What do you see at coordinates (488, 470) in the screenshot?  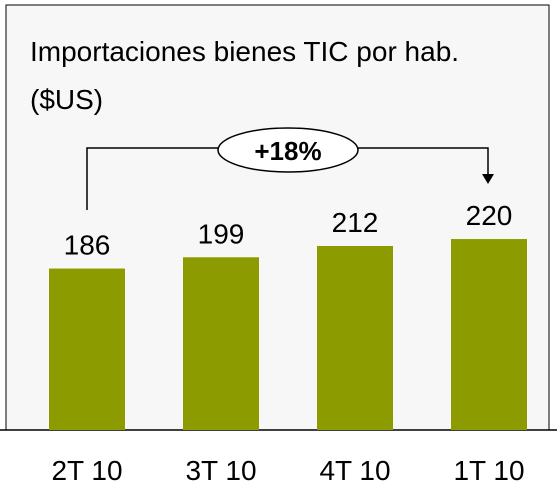 I see `x-tick-label: 1T 10` at bounding box center [488, 470].